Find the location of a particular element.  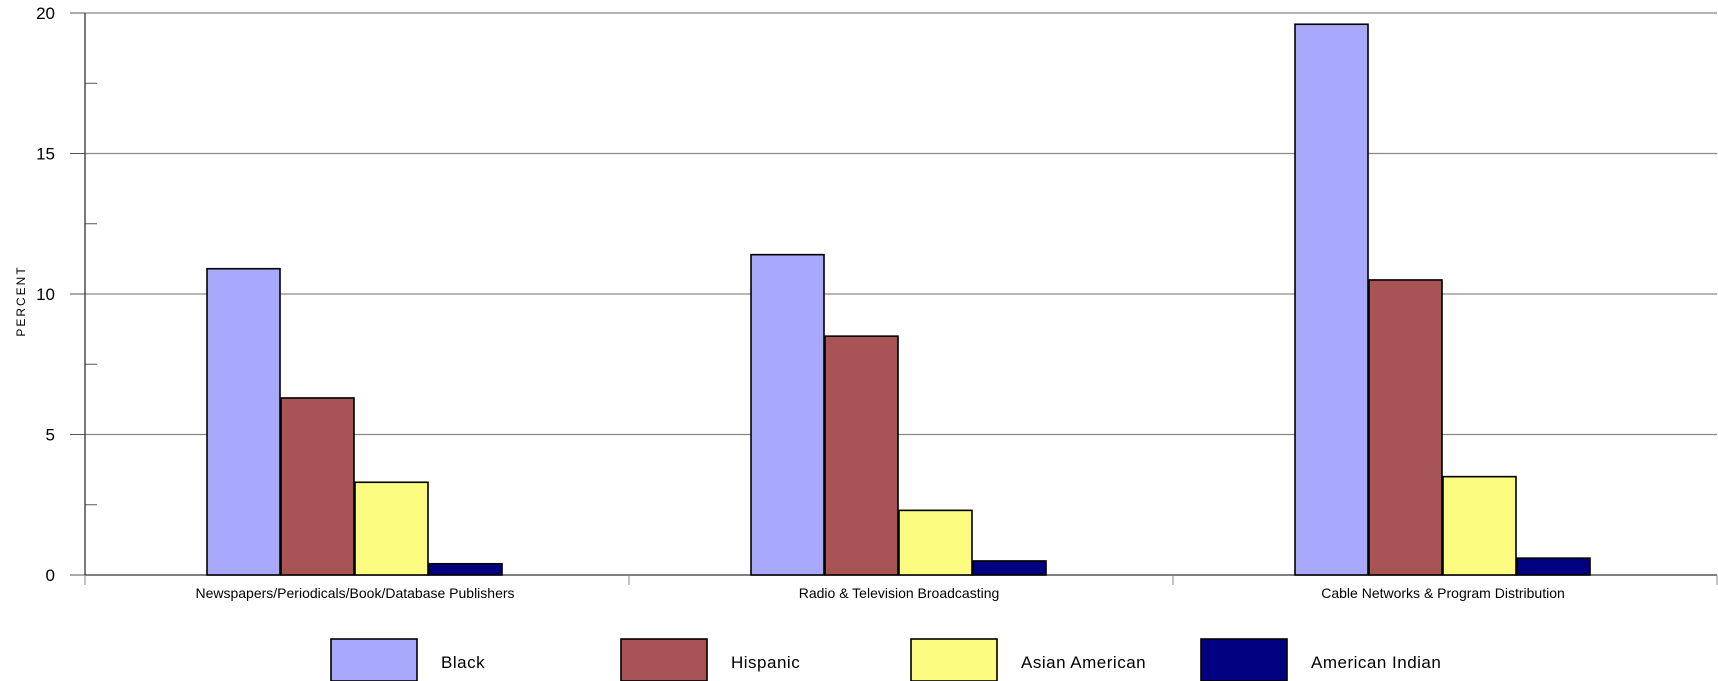

y-tick-label: 15 is located at coordinates (45, 154).